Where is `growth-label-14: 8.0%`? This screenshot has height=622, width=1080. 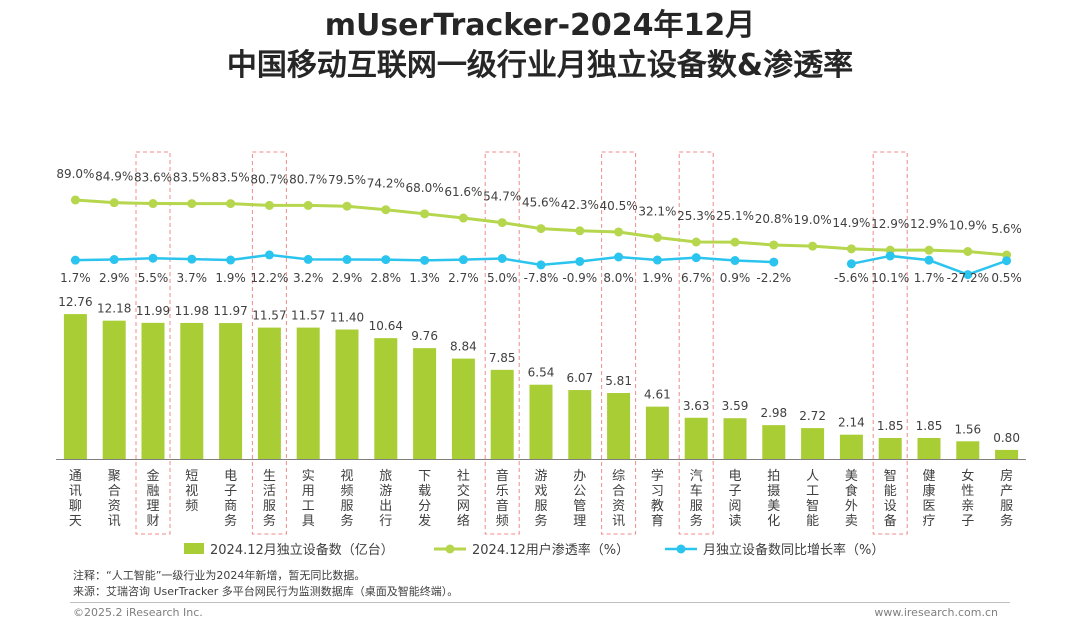
growth-label-14: 8.0% is located at coordinates (618, 278).